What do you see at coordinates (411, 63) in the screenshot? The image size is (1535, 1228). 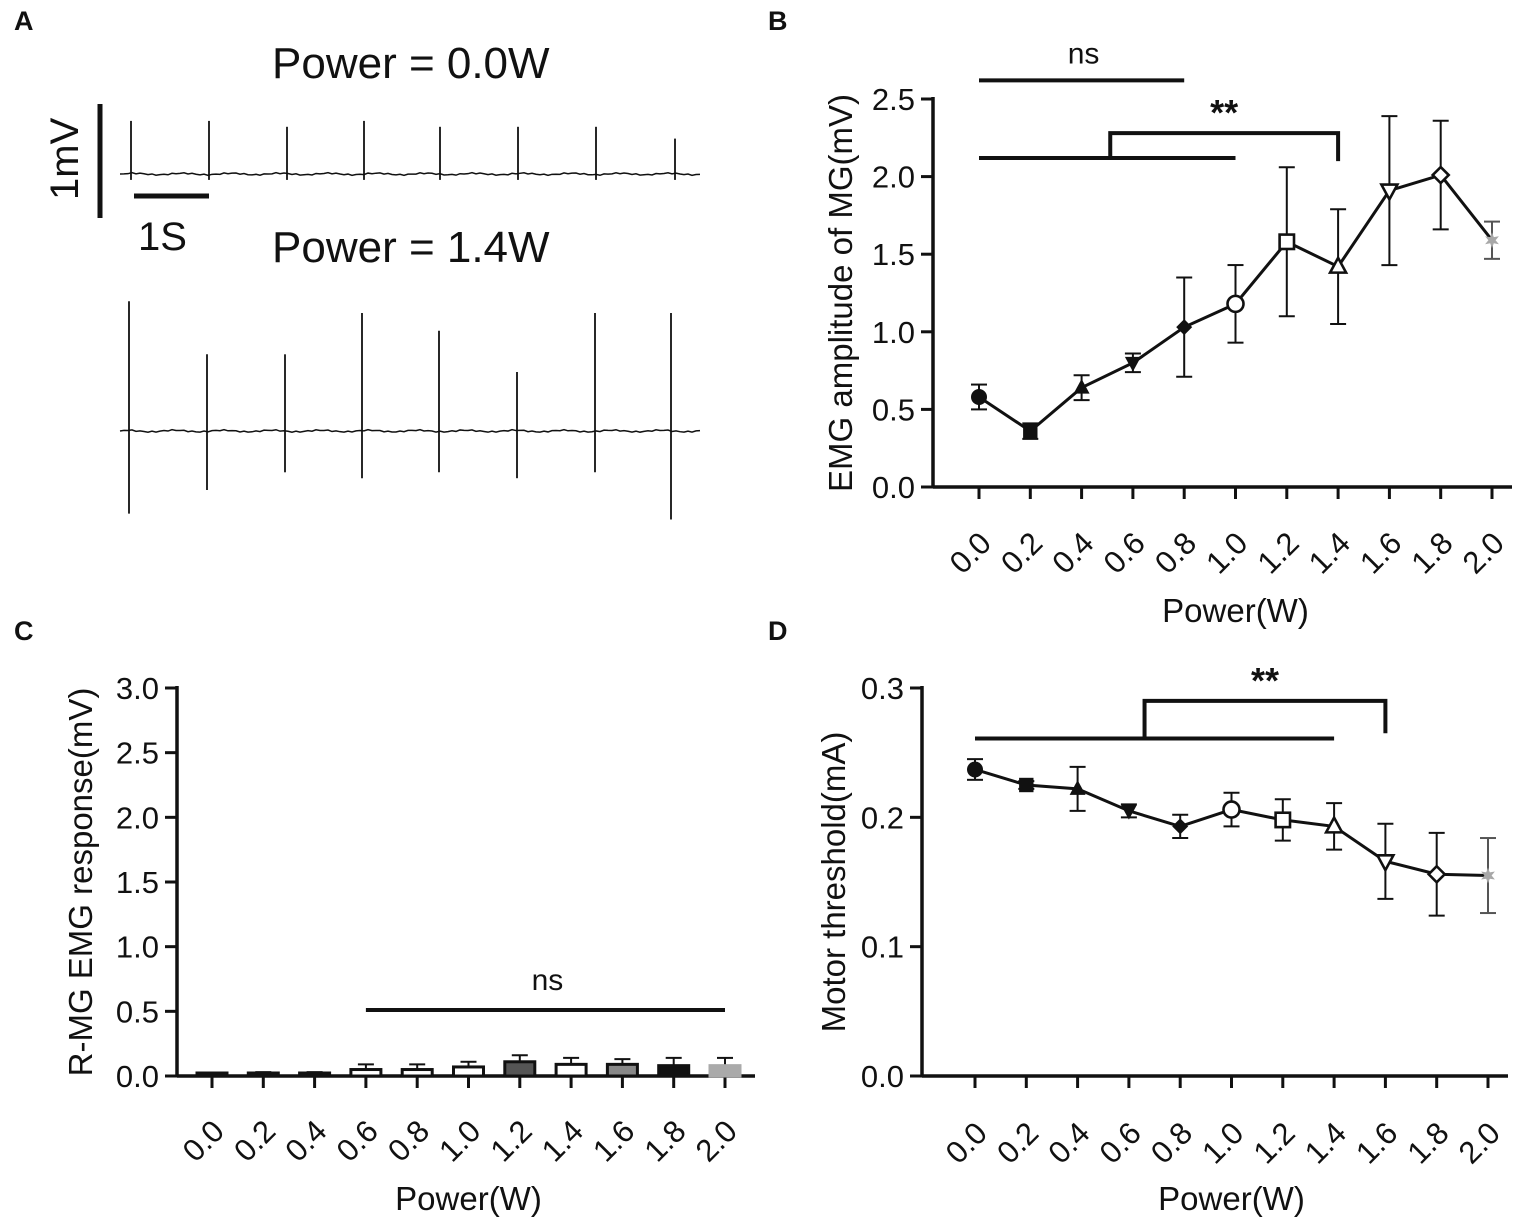 I see `trace1-title: Power = 0.0W` at bounding box center [411, 63].